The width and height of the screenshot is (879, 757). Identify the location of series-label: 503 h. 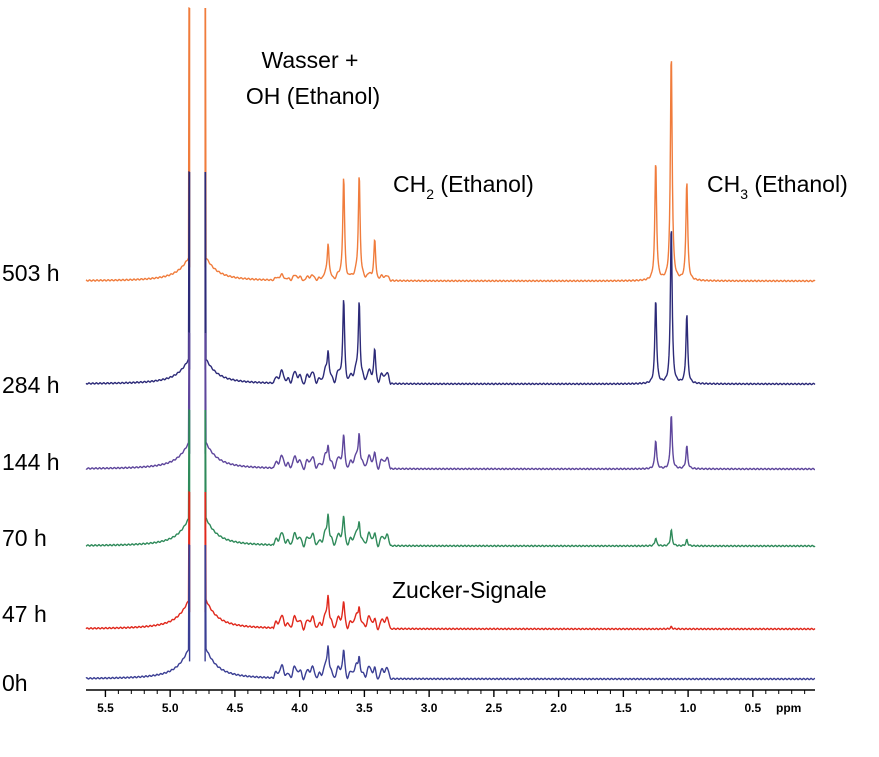
(31, 273).